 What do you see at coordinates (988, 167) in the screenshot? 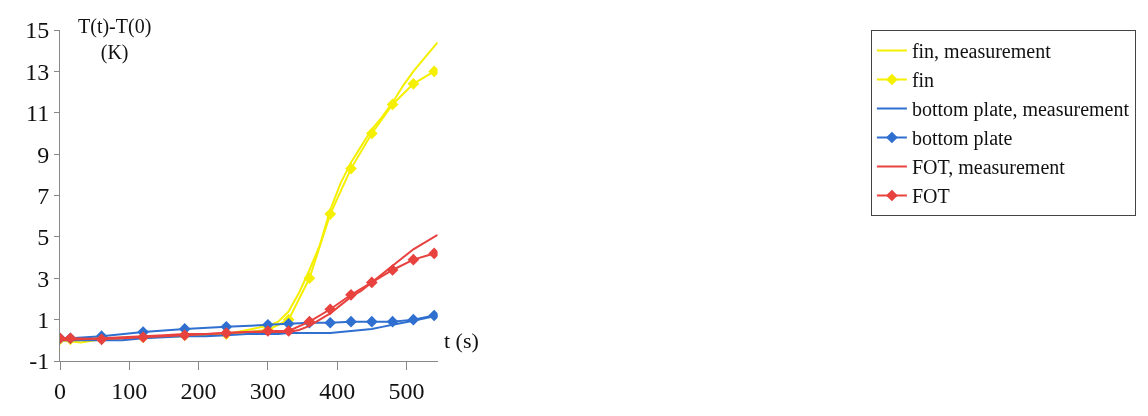
I see `legend-label: FOT, measurement` at bounding box center [988, 167].